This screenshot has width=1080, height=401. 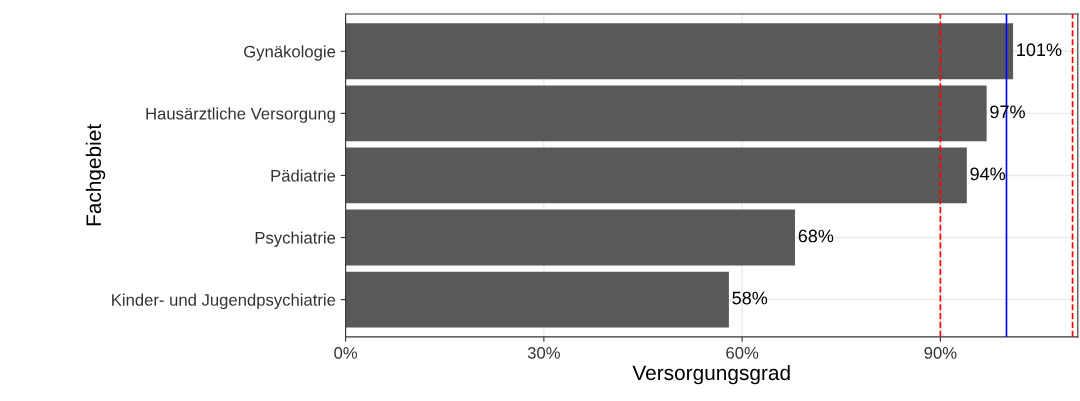 I want to click on y-tick-label: Gynäkologie, so click(x=290, y=53).